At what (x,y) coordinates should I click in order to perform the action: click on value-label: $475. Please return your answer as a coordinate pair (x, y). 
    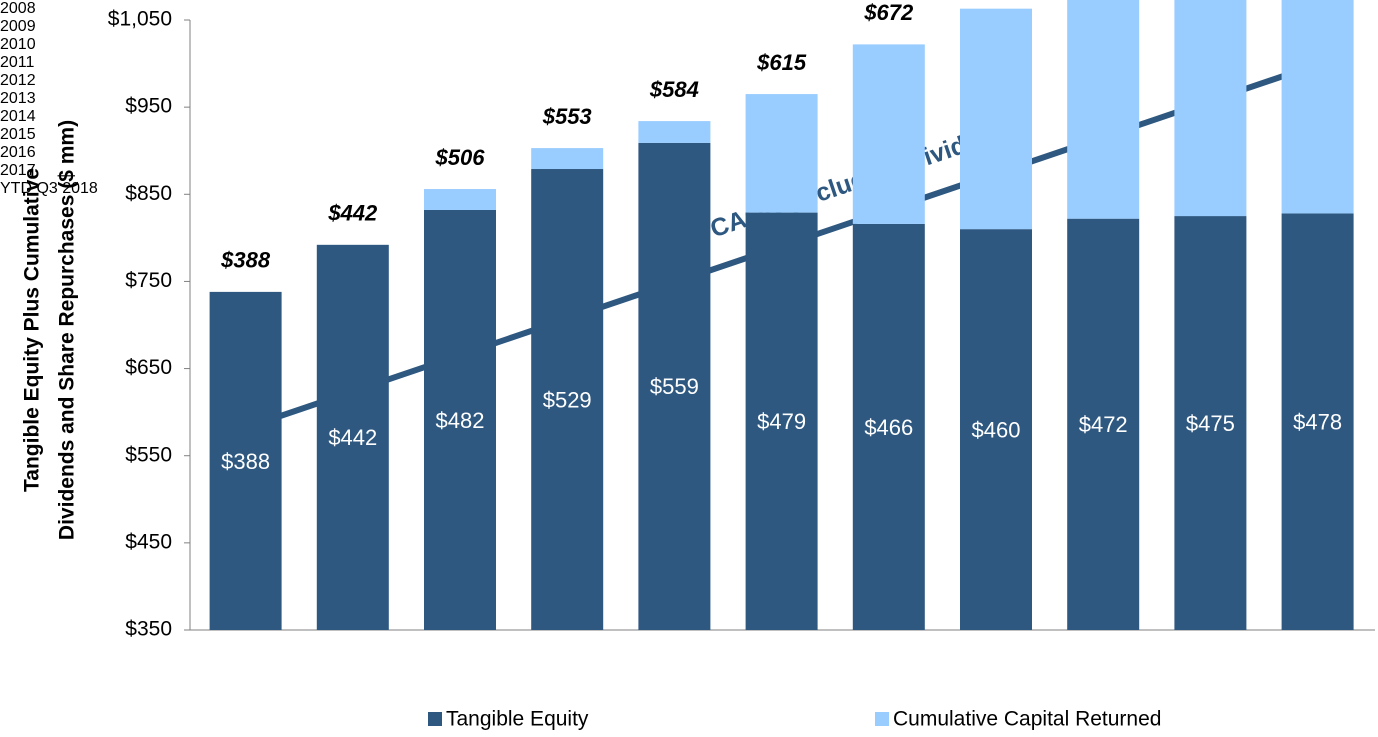
    Looking at the image, I should click on (1210, 423).